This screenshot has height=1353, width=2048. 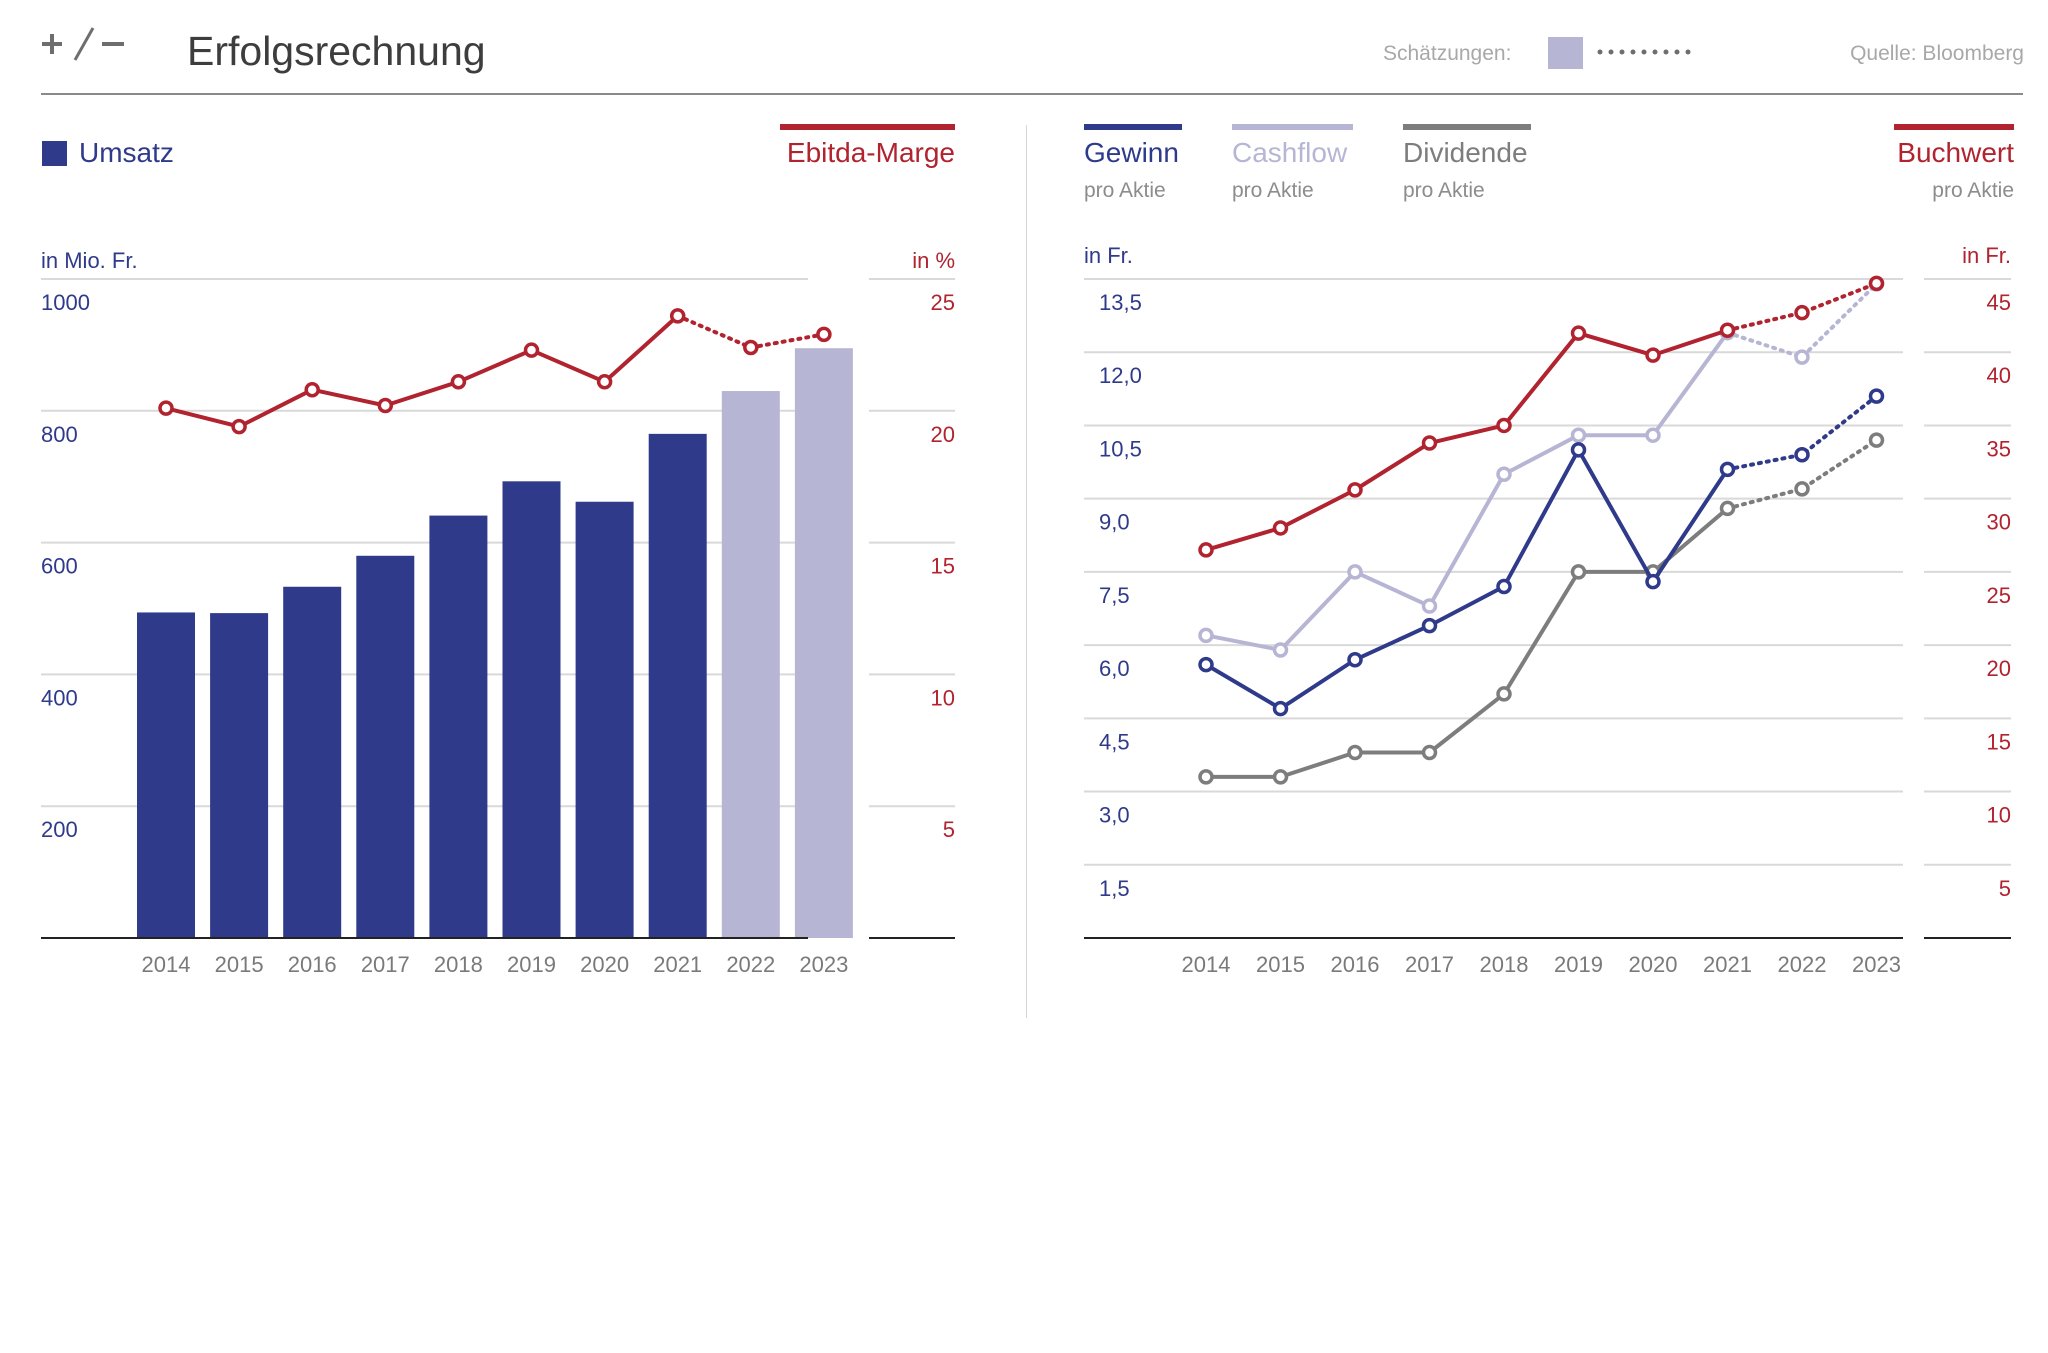 What do you see at coordinates (422, 371) in the screenshot?
I see `line-ebitda-marge` at bounding box center [422, 371].